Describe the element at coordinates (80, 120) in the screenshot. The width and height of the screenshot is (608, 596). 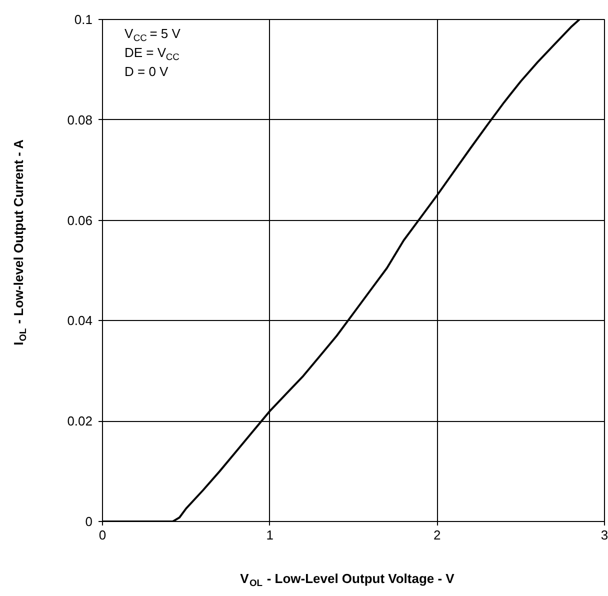
I see `y-tick-label: 0.08` at that location.